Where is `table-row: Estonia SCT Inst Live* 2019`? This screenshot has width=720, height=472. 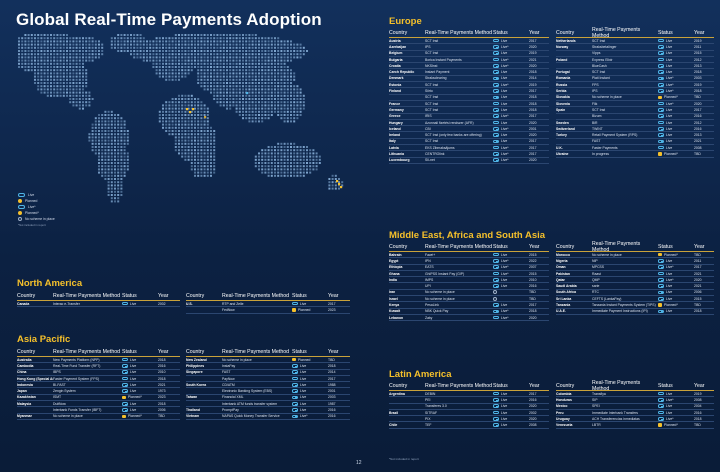 table-row: Estonia SCT Inst Live* 2019 is located at coordinates (469, 85).